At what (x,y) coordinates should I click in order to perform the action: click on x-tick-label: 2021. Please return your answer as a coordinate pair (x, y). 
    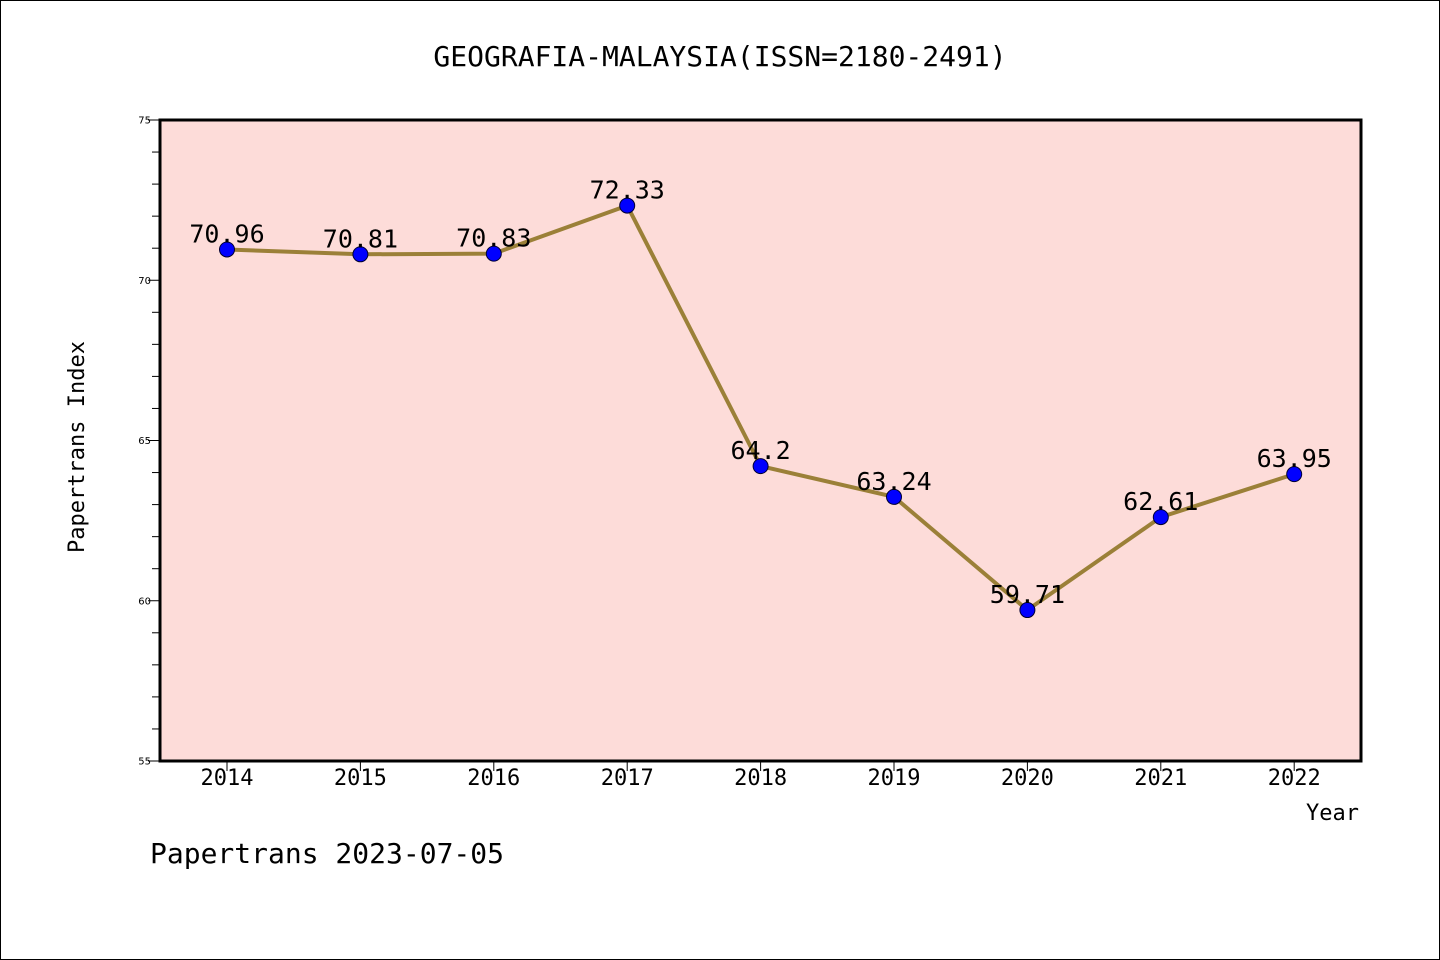
    Looking at the image, I should click on (1160, 778).